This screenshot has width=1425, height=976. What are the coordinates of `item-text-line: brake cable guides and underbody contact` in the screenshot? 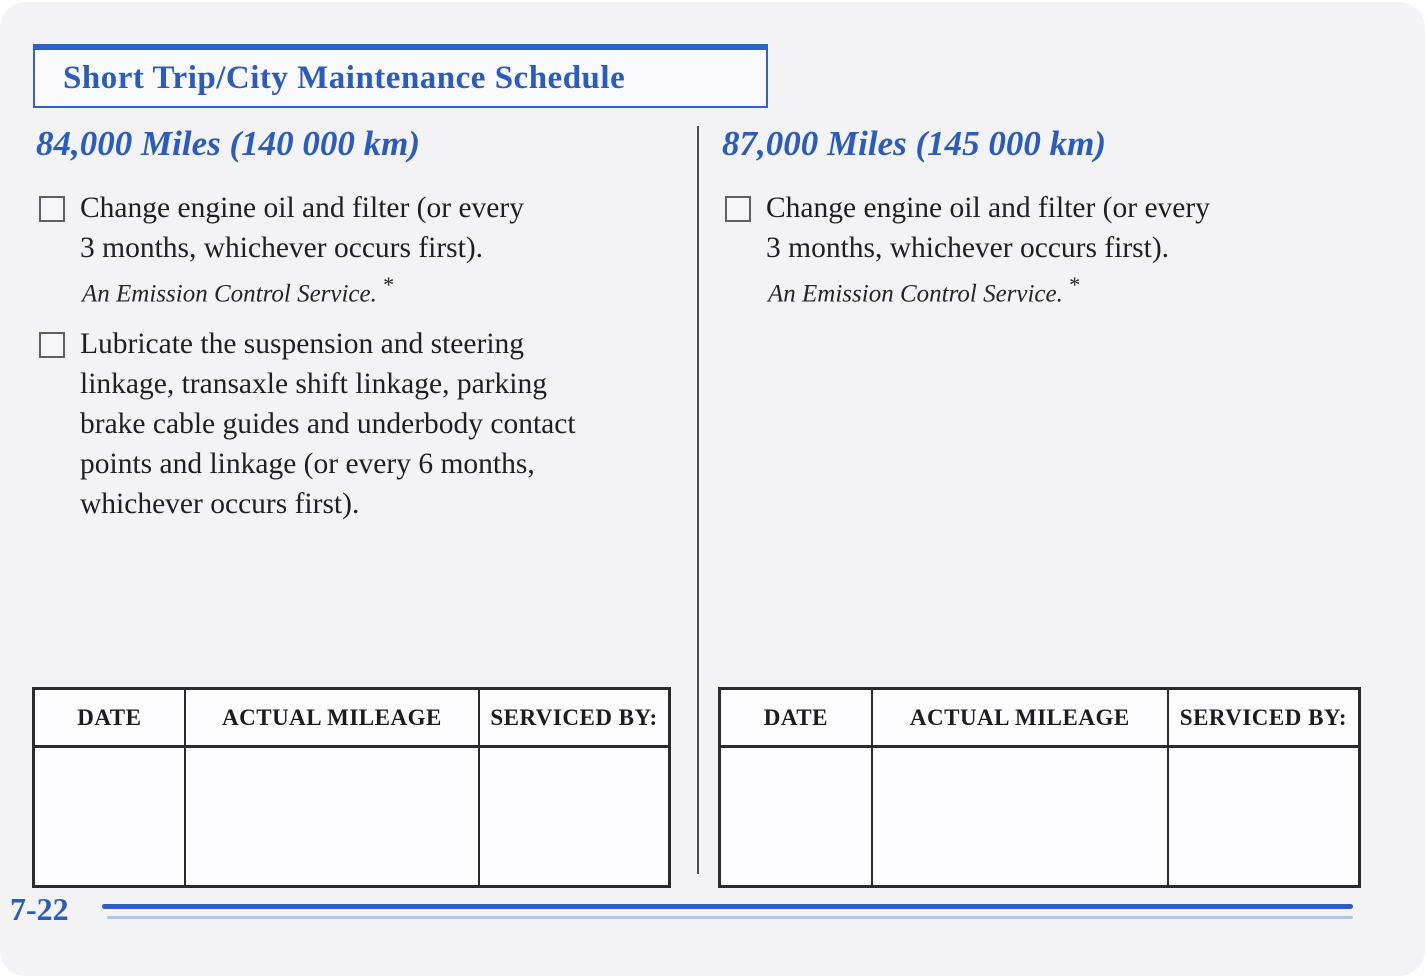 It's located at (328, 424).